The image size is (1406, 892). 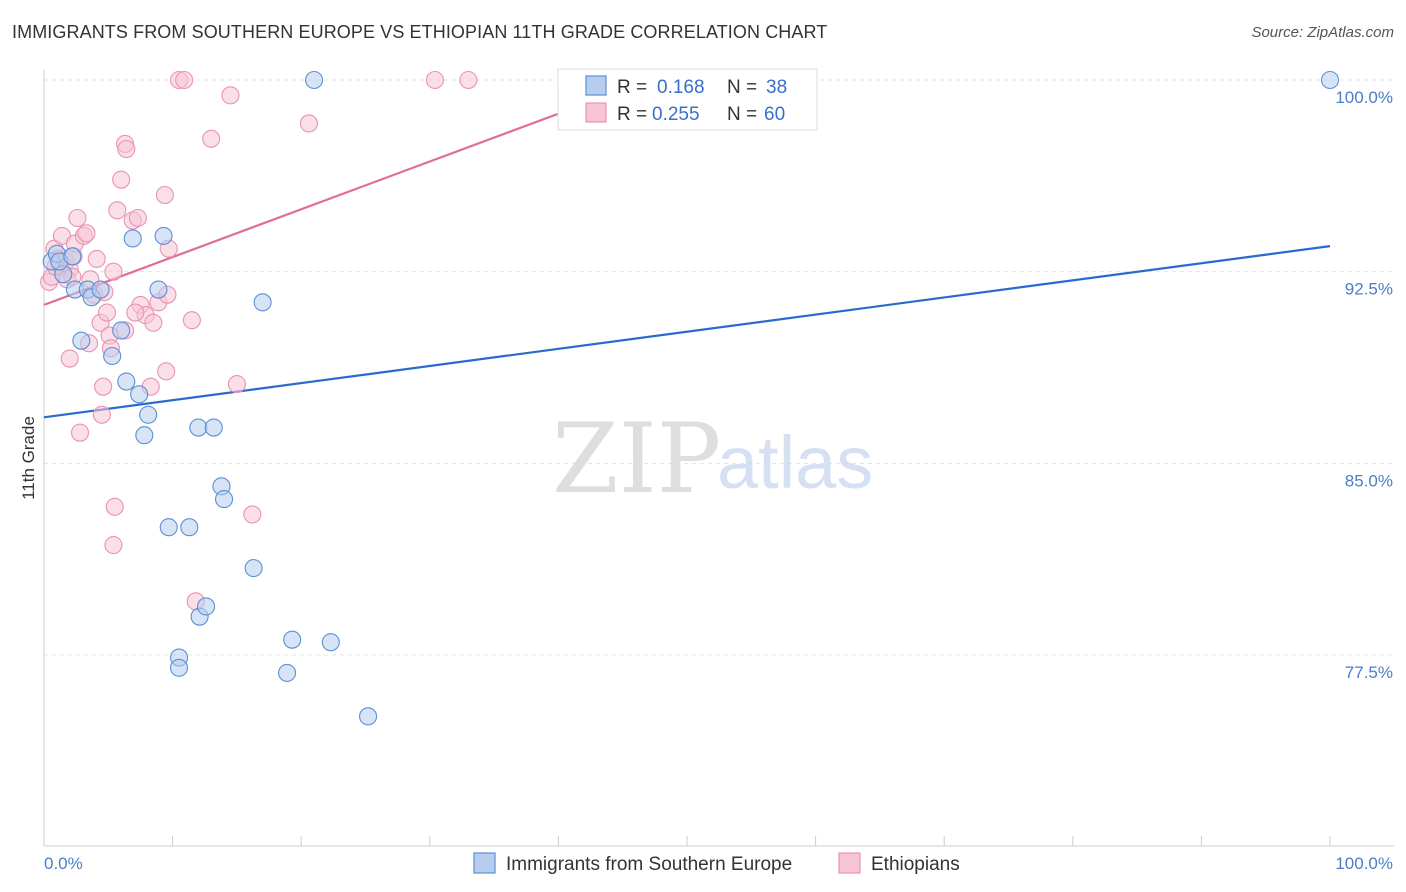 What do you see at coordinates (649, 864) in the screenshot?
I see `series-legend-label-blue: Immigrants from Southern Europe` at bounding box center [649, 864].